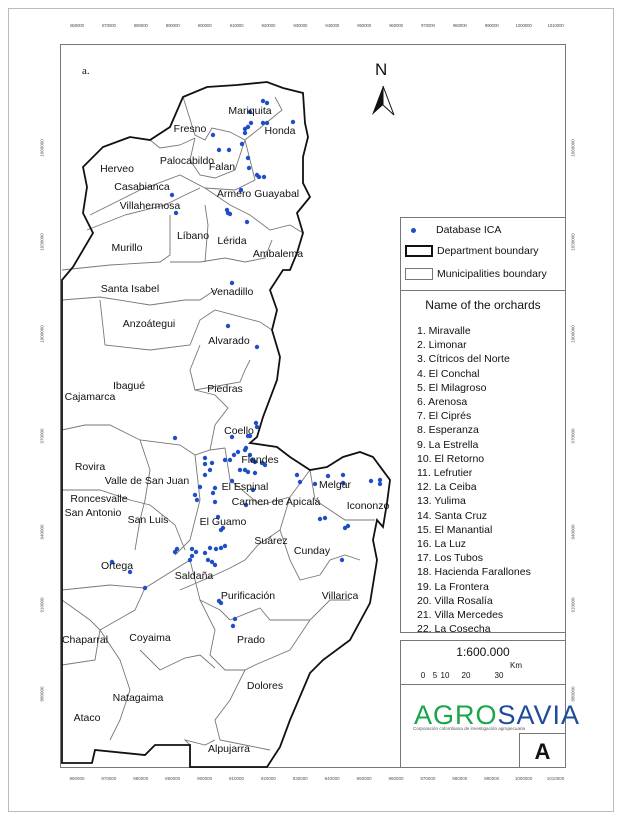 The height and width of the screenshot is (822, 624). Describe the element at coordinates (444, 331) in the screenshot. I see `orchard-item: 1. Miravalle` at that location.